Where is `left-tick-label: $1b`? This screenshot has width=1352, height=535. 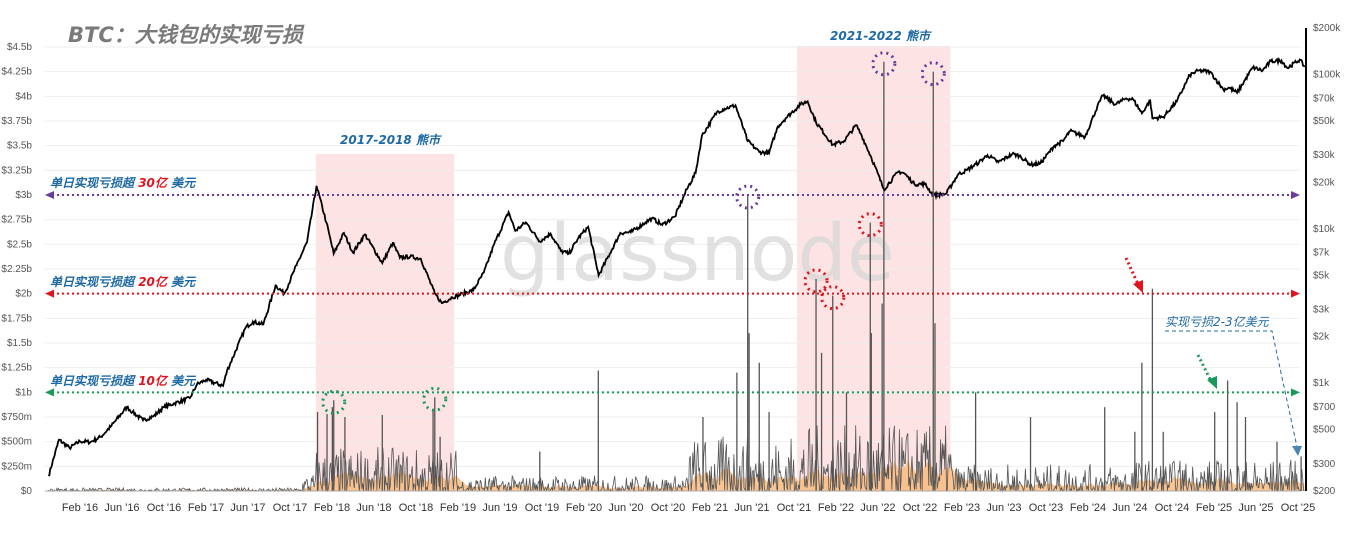
left-tick-label: $1b is located at coordinates (23, 392).